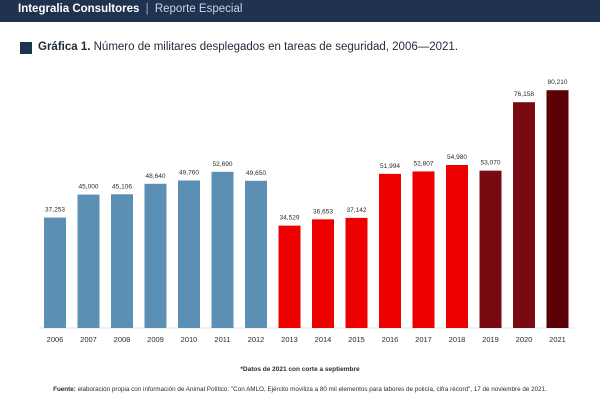 The height and width of the screenshot is (412, 600). What do you see at coordinates (524, 339) in the screenshot?
I see `x-tick-2020: 2020` at bounding box center [524, 339].